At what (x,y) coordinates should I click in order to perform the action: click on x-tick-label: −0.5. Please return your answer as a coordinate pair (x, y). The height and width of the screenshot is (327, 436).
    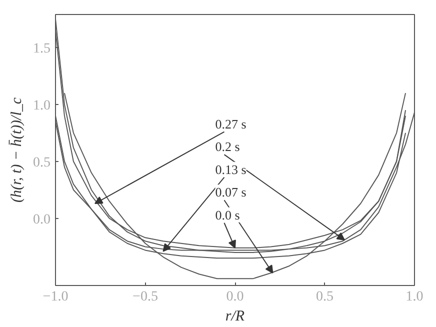
    Looking at the image, I should click on (145, 297).